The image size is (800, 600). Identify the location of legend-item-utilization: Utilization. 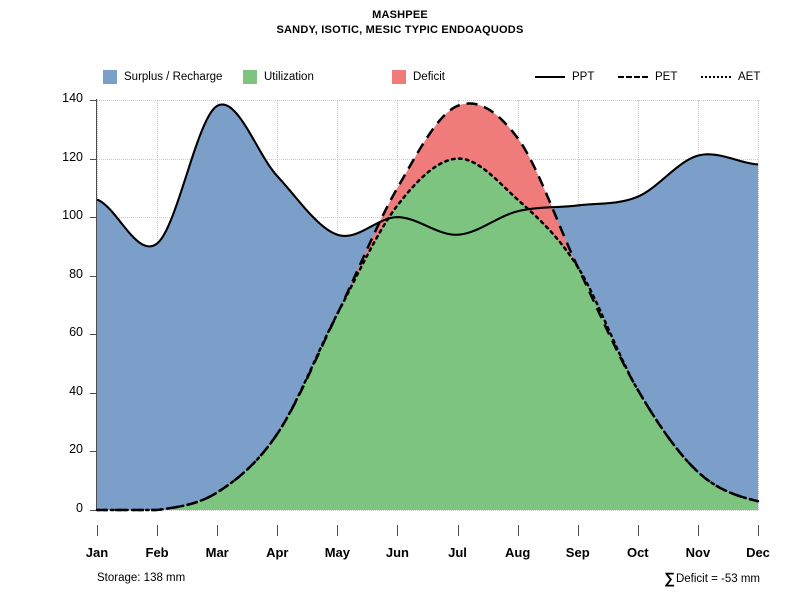
(278, 77).